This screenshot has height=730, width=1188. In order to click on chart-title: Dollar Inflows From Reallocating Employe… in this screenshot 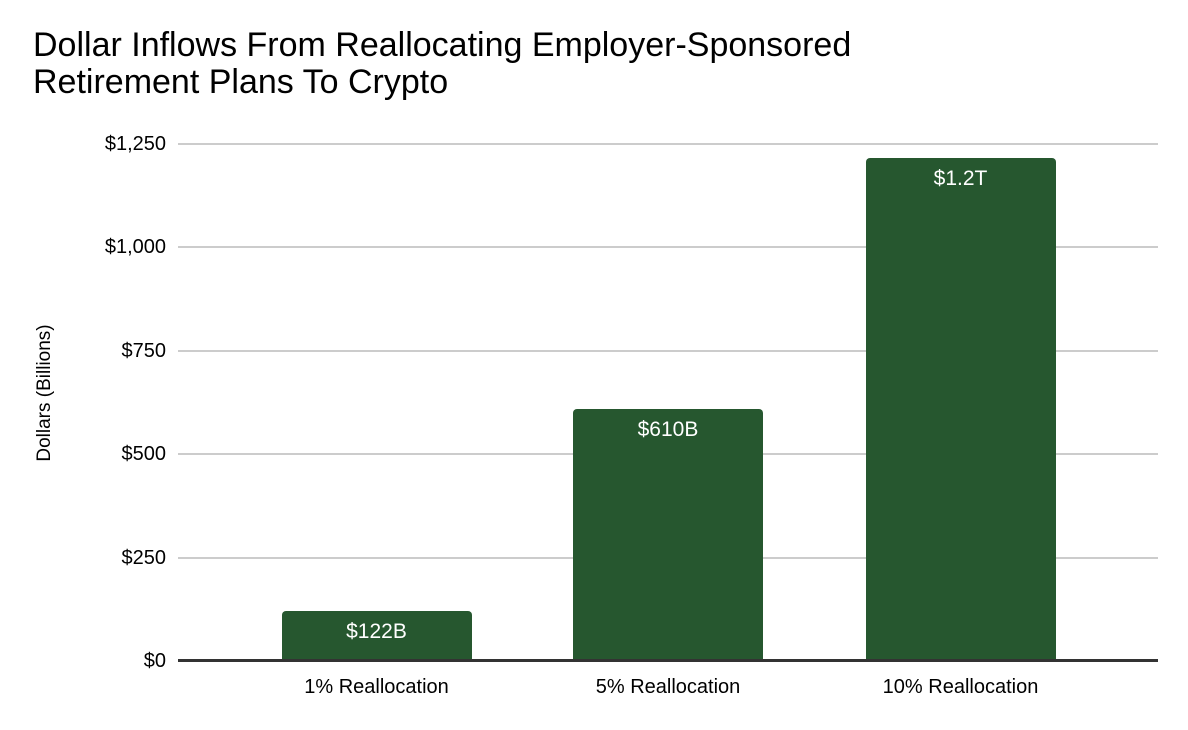, I will do `click(442, 64)`.